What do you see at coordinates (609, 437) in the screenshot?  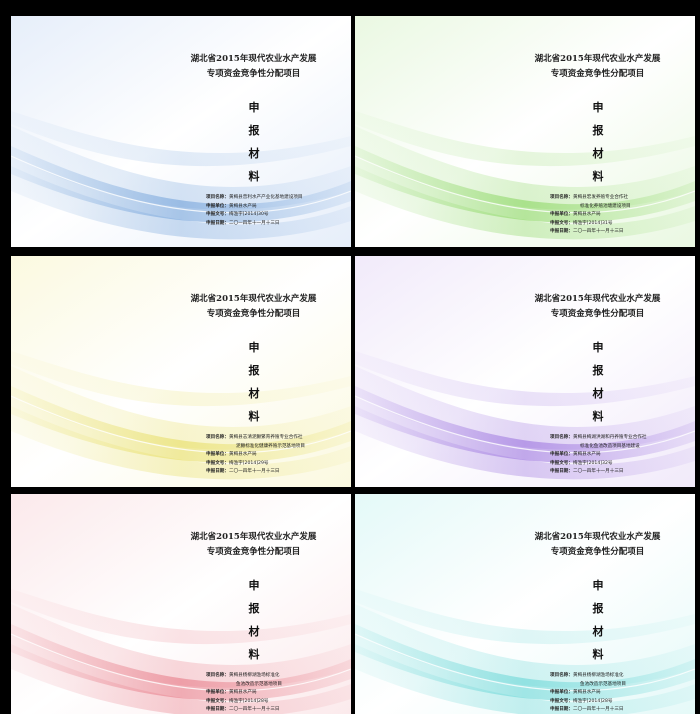 I see `project-value: 黄梅县梅湖洪湖和丹养殖专业合作社` at bounding box center [609, 437].